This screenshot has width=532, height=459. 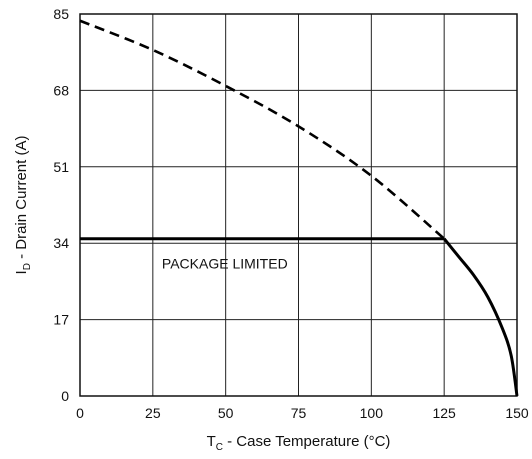 I want to click on annotation-0: PACKAGE LIMITED, so click(x=225, y=263).